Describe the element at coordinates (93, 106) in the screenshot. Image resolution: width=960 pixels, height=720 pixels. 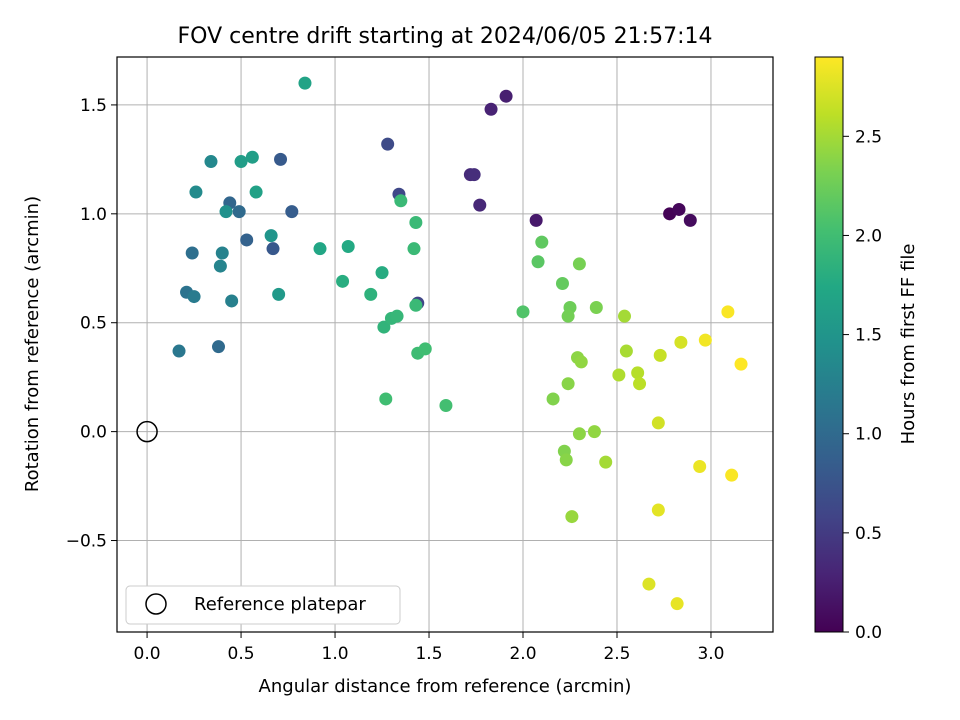
I see `y-tick-label: 1.5` at that location.